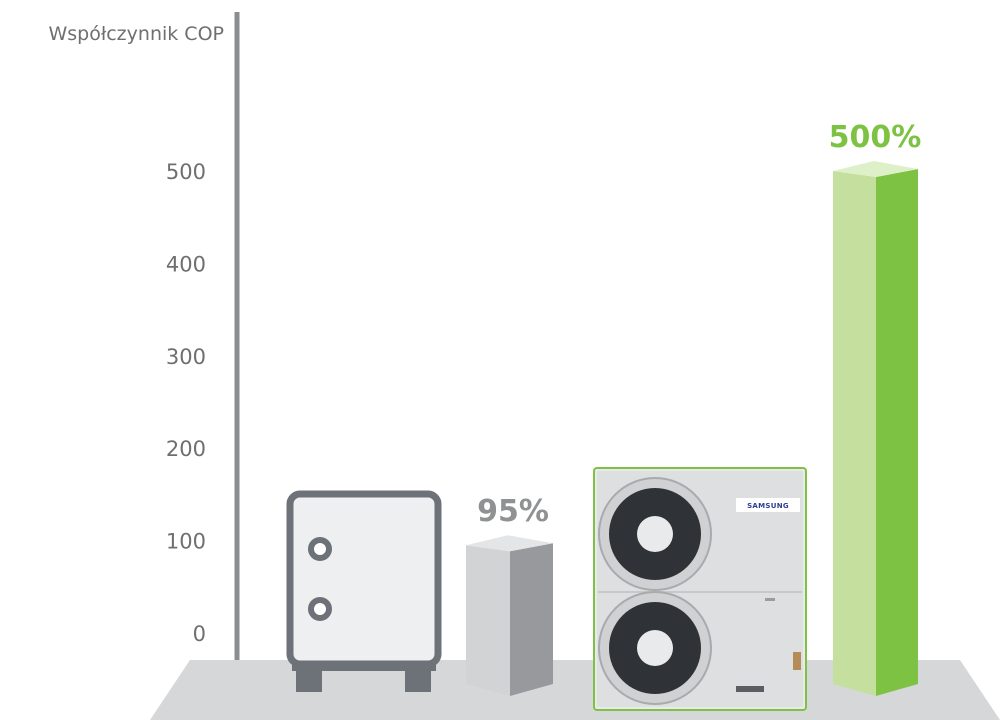 The width and height of the screenshot is (1000, 720). What do you see at coordinates (186, 449) in the screenshot?
I see `y-tick-label-200: 200` at bounding box center [186, 449].